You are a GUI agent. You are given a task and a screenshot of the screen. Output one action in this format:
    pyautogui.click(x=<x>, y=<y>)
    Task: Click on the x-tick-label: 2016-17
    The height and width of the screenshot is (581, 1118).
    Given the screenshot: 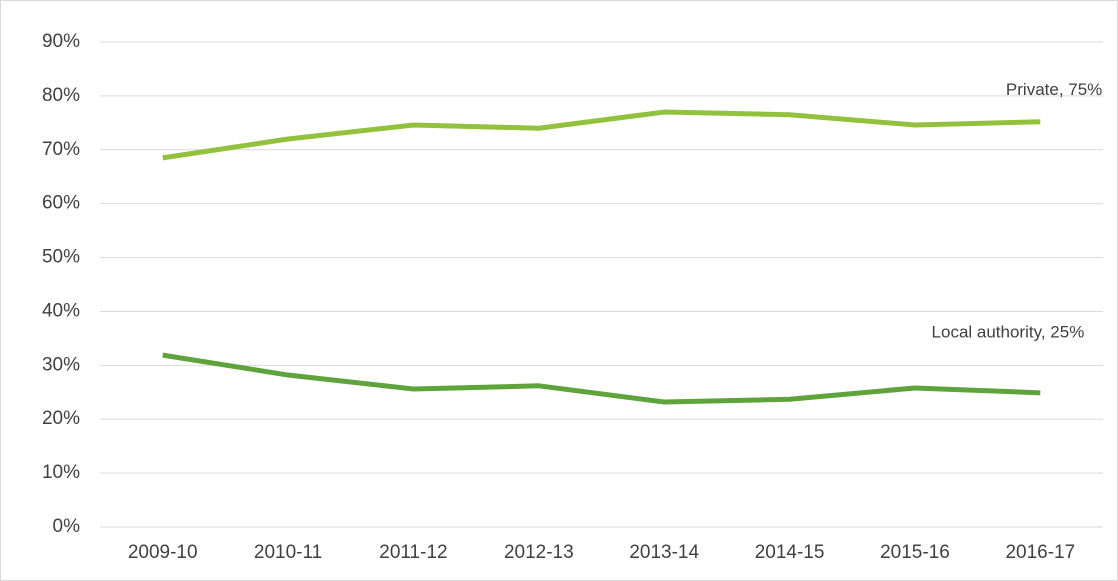 What is the action you would take?
    pyautogui.click(x=1040, y=552)
    